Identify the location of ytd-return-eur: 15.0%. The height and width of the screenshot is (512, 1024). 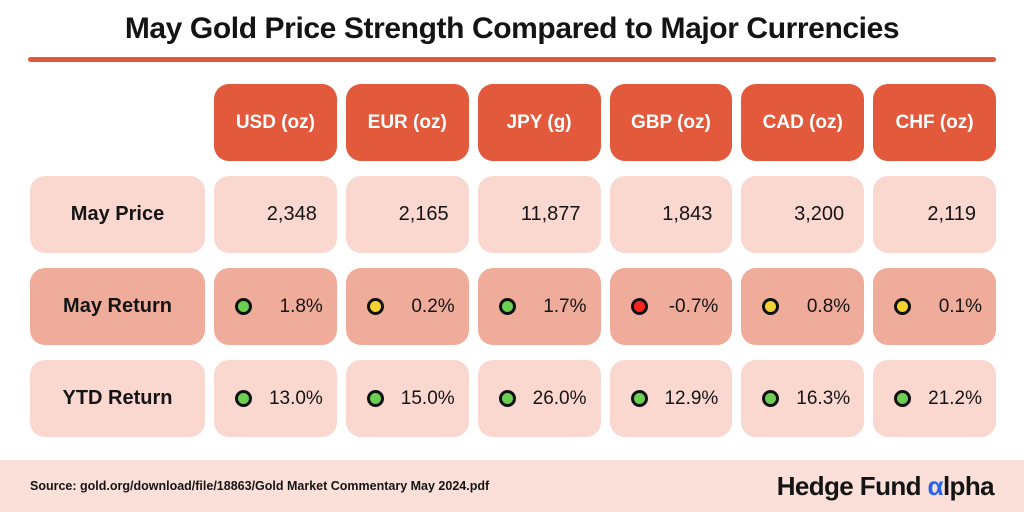
(407, 398).